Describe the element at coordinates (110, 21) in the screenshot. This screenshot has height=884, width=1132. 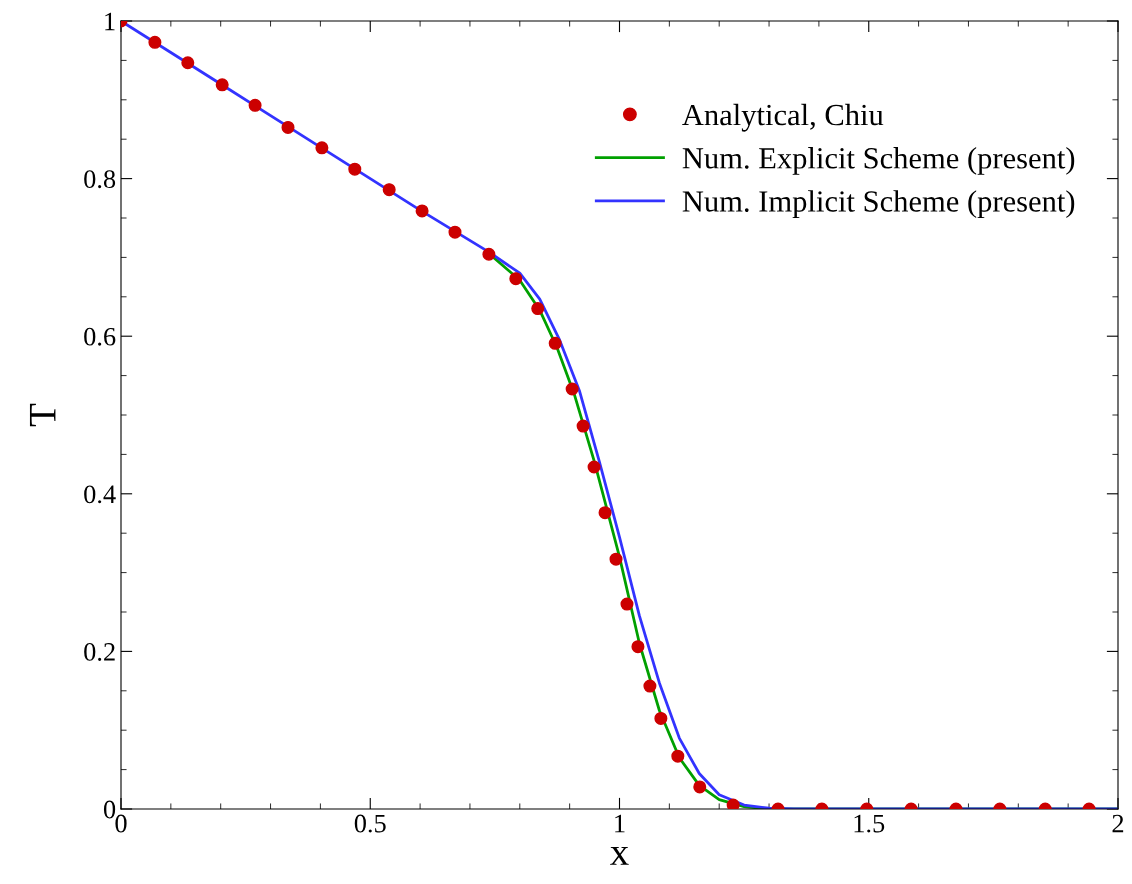
I see `y-tick-label: 1` at that location.